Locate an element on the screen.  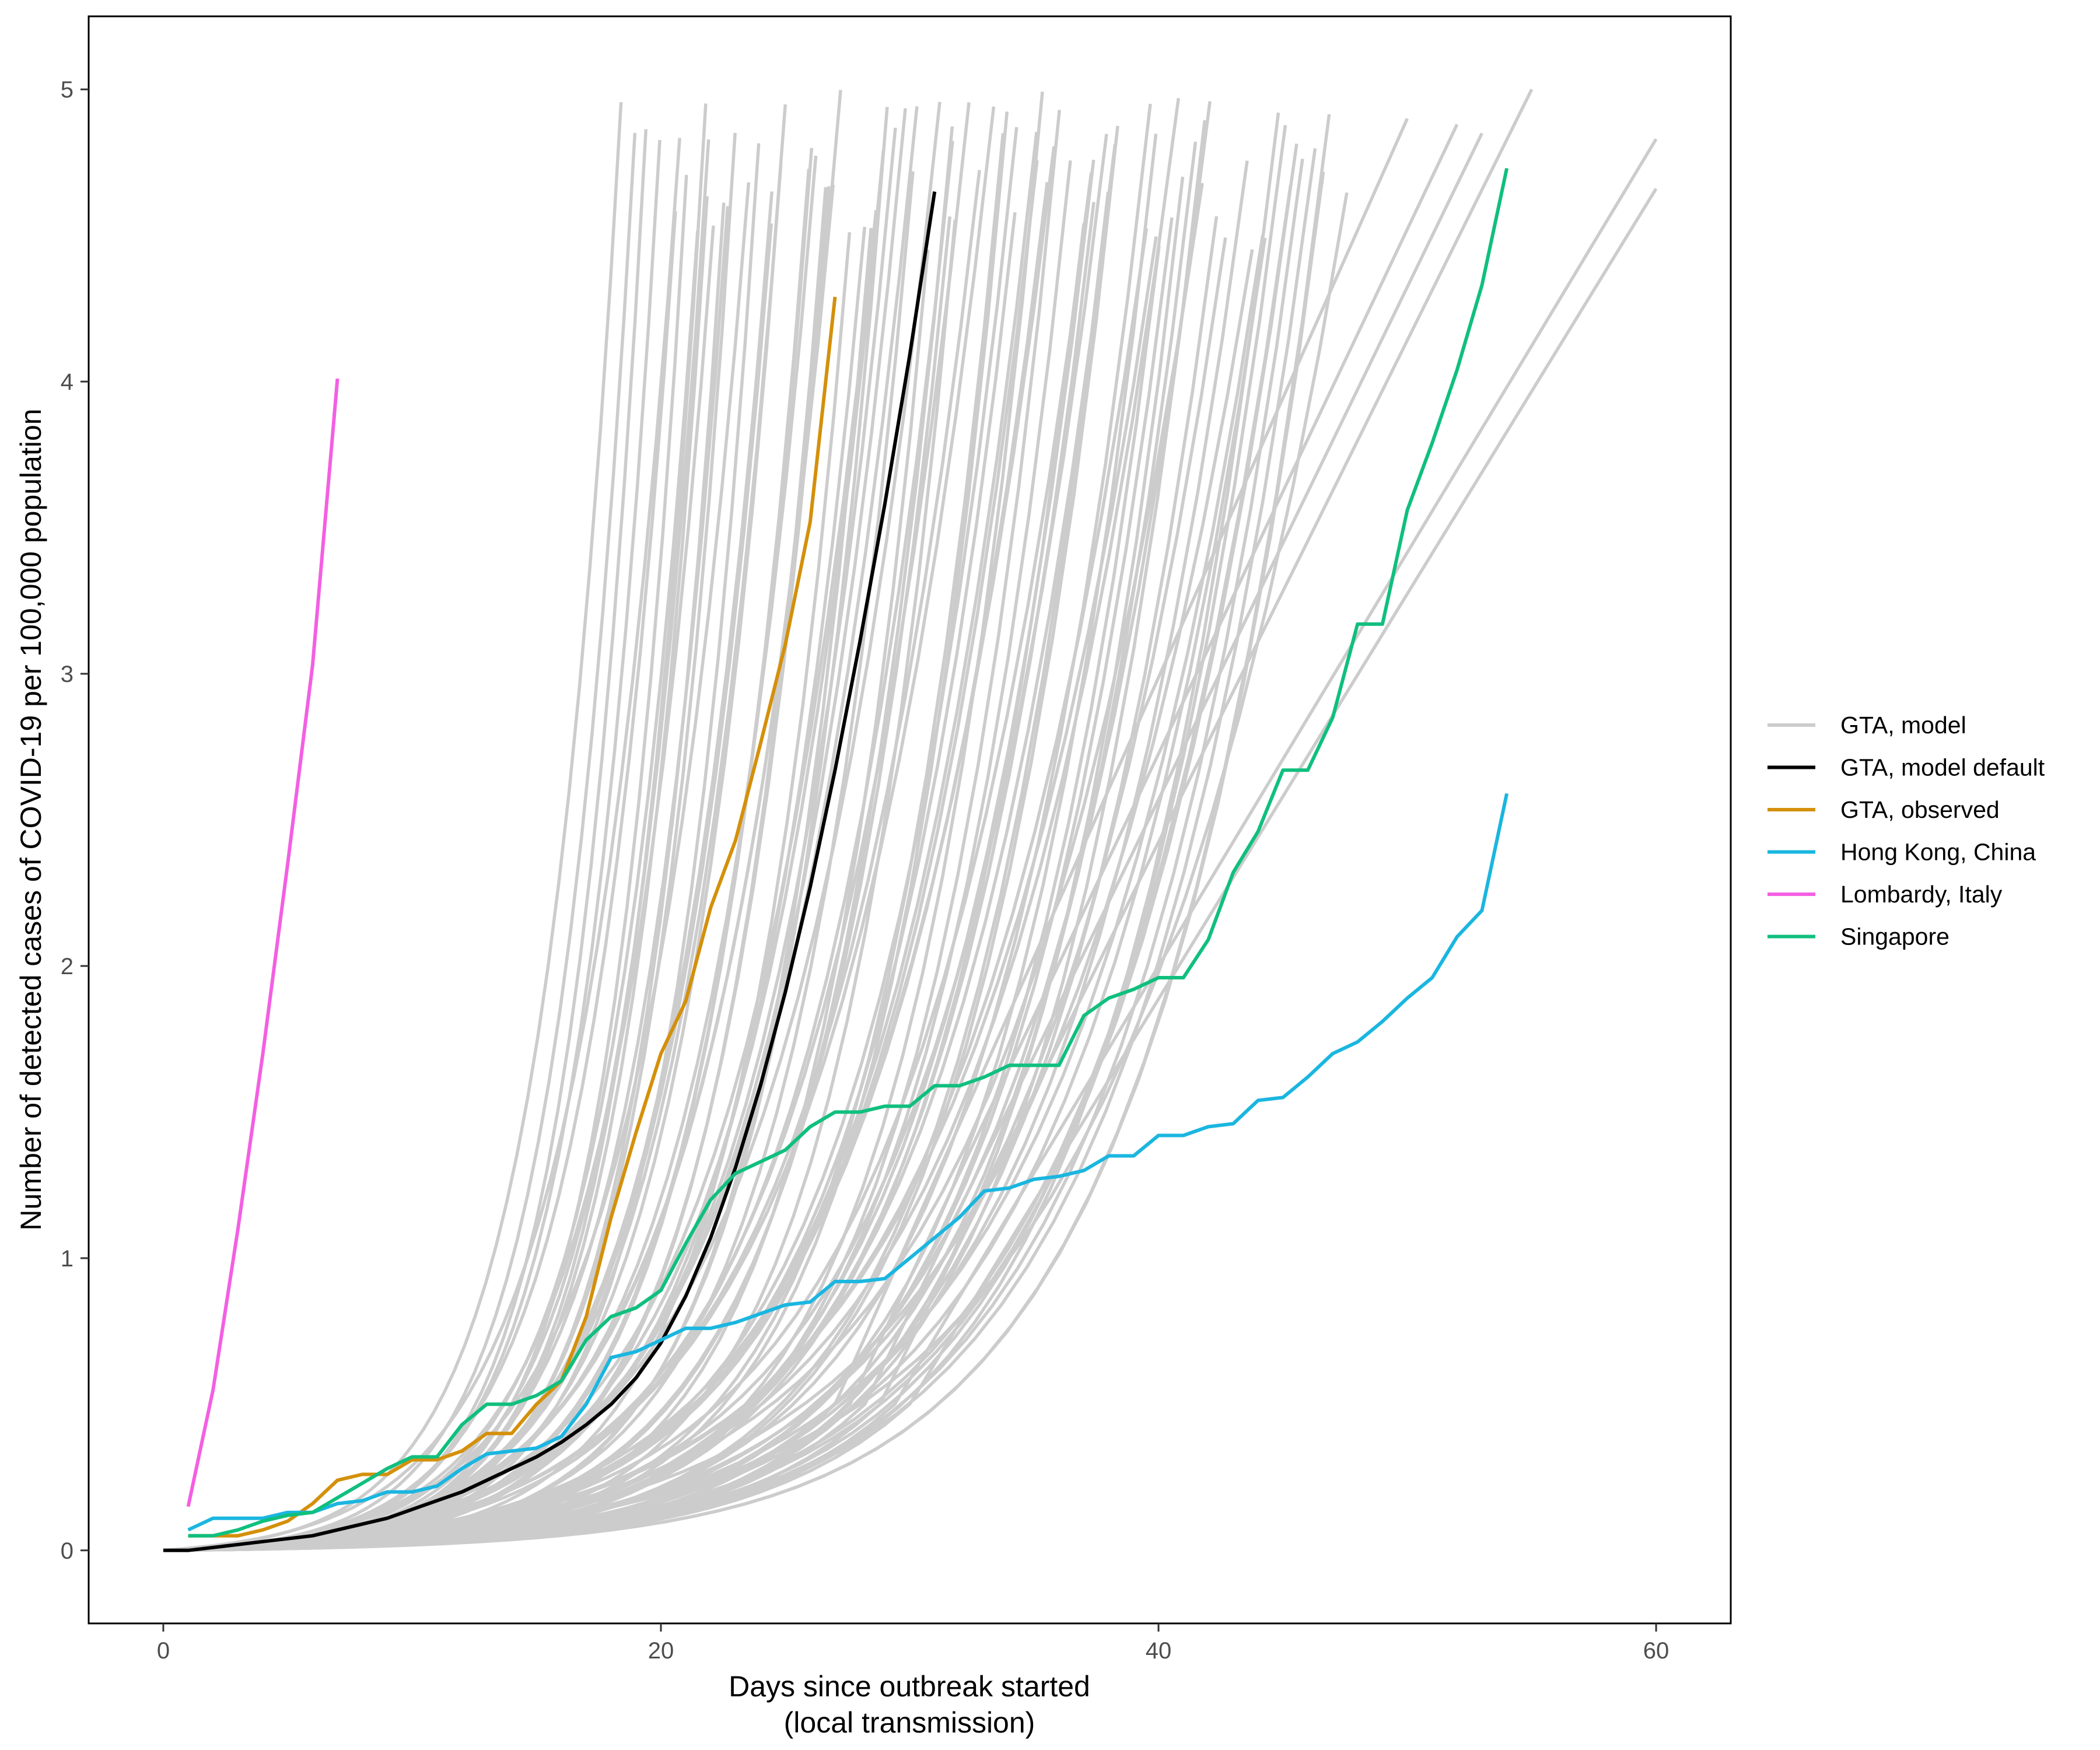
legend-item: GTA, model is located at coordinates (1867, 725).